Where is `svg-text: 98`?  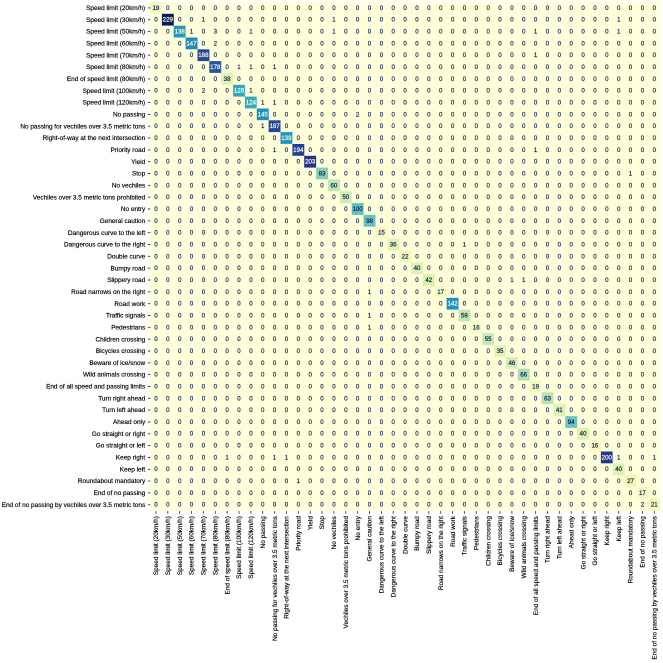
svg-text: 98 is located at coordinates (369, 221).